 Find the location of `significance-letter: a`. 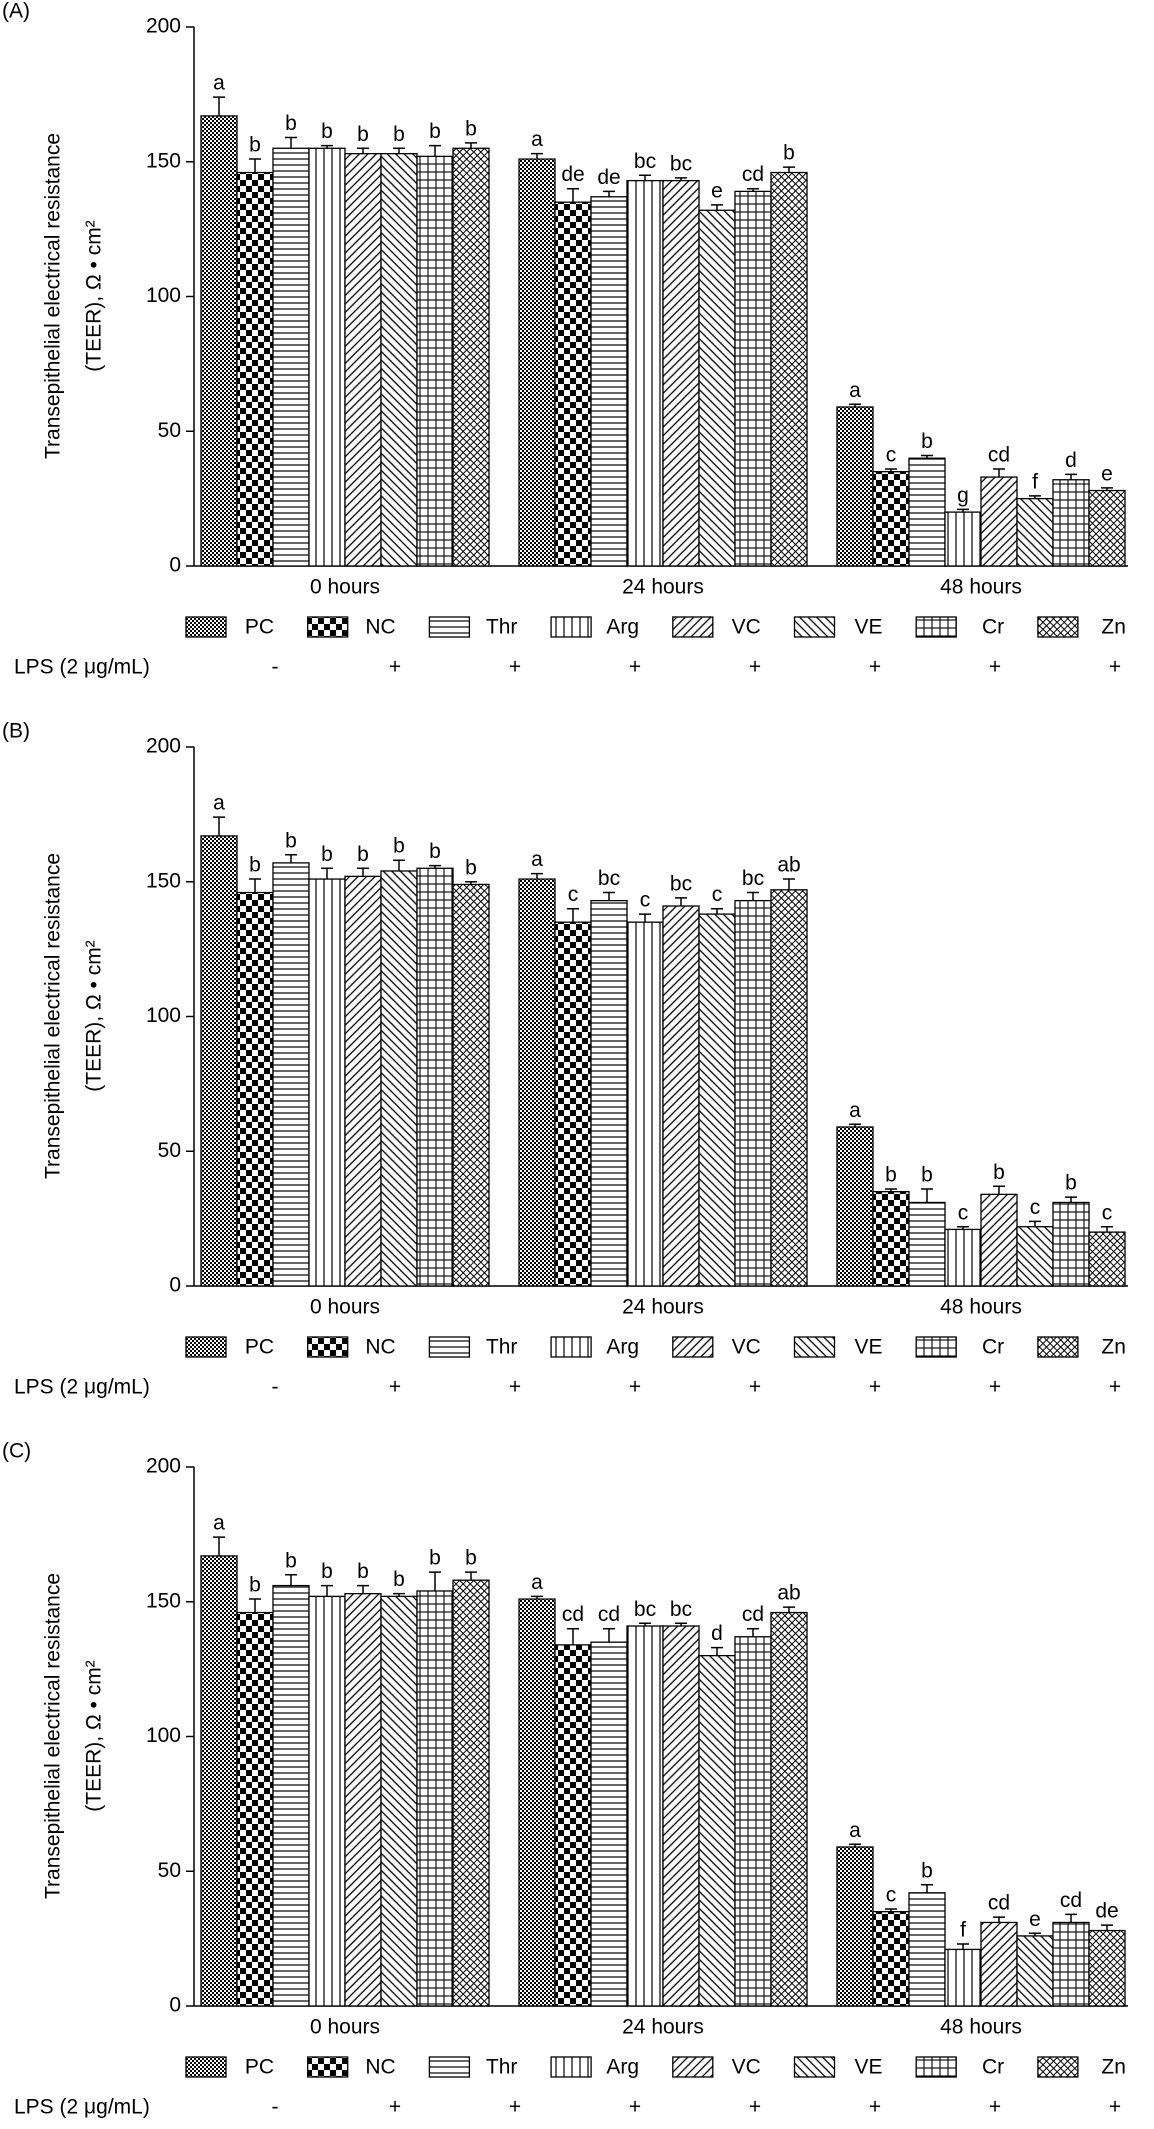

significance-letter: a is located at coordinates (219, 83).